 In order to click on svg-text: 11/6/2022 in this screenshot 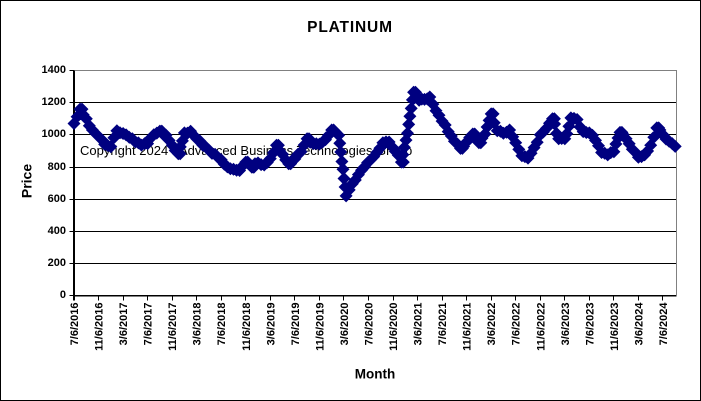, I will do `click(541, 327)`.